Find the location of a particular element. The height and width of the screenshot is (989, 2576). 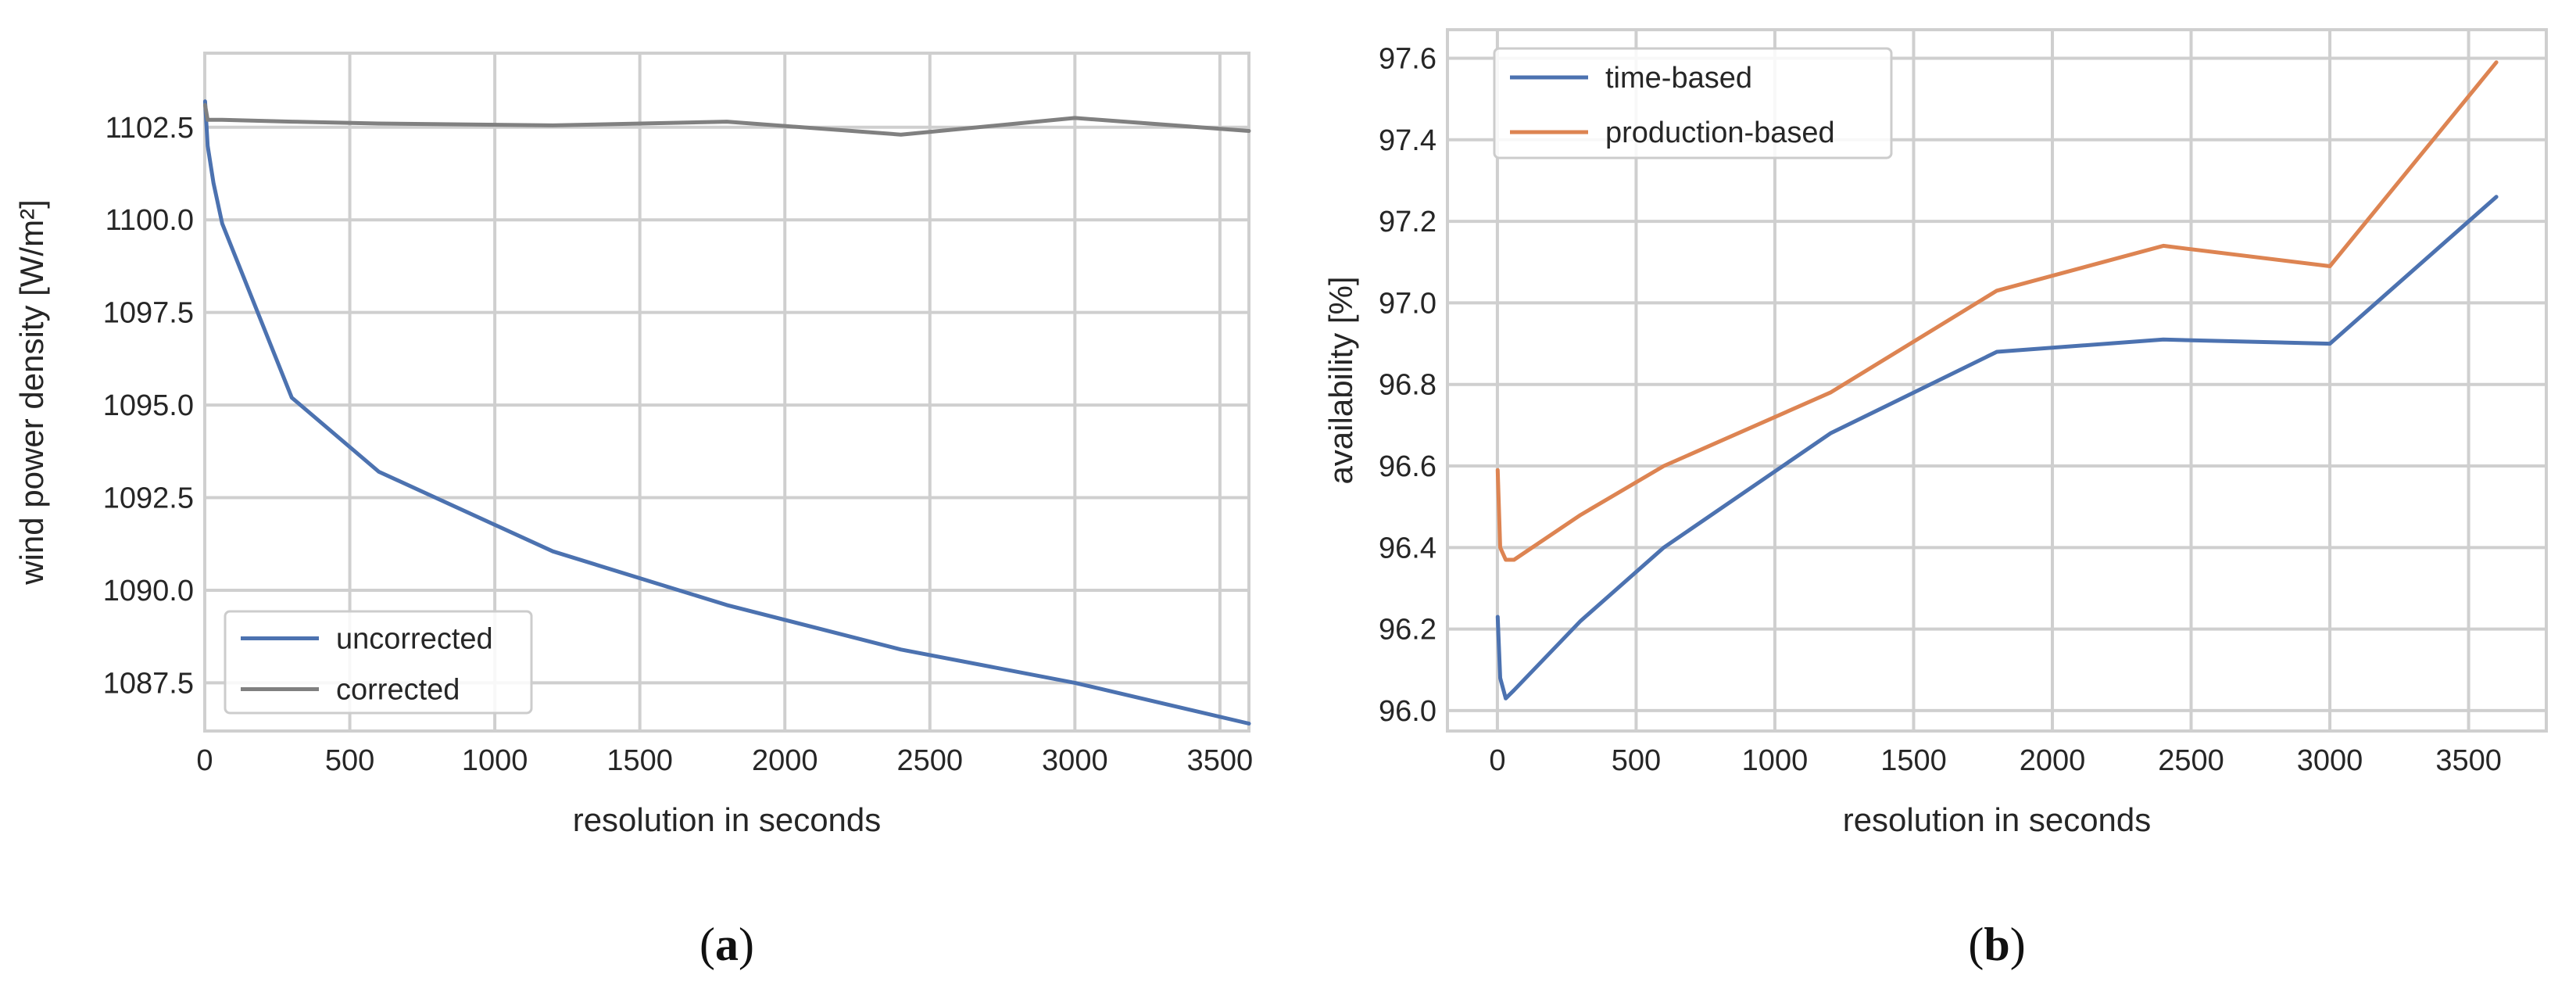

legend-label: production-based is located at coordinates (1720, 132).